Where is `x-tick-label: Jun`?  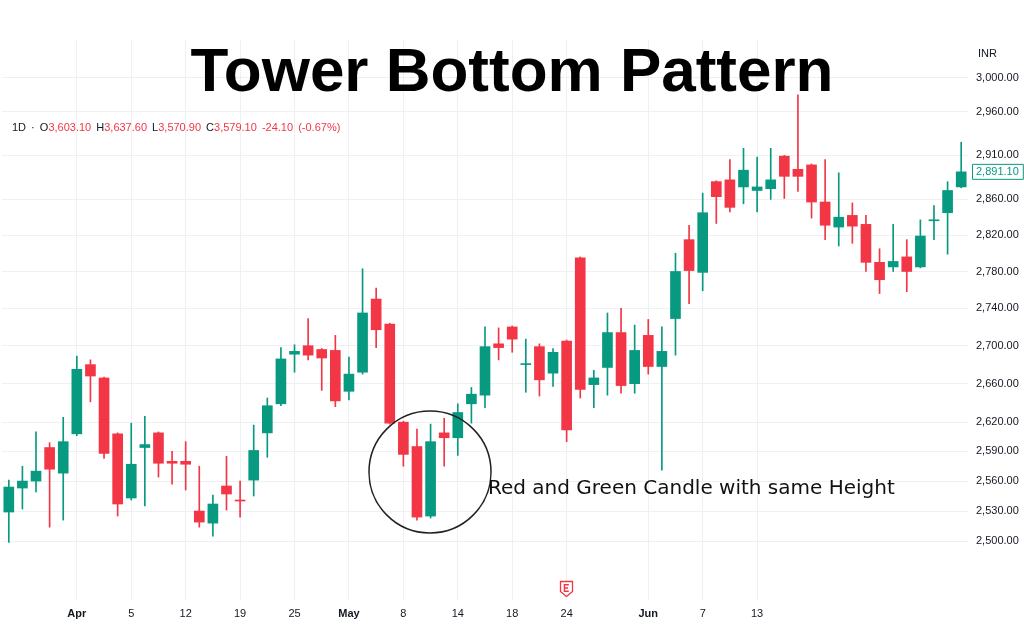
x-tick-label: Jun is located at coordinates (648, 612).